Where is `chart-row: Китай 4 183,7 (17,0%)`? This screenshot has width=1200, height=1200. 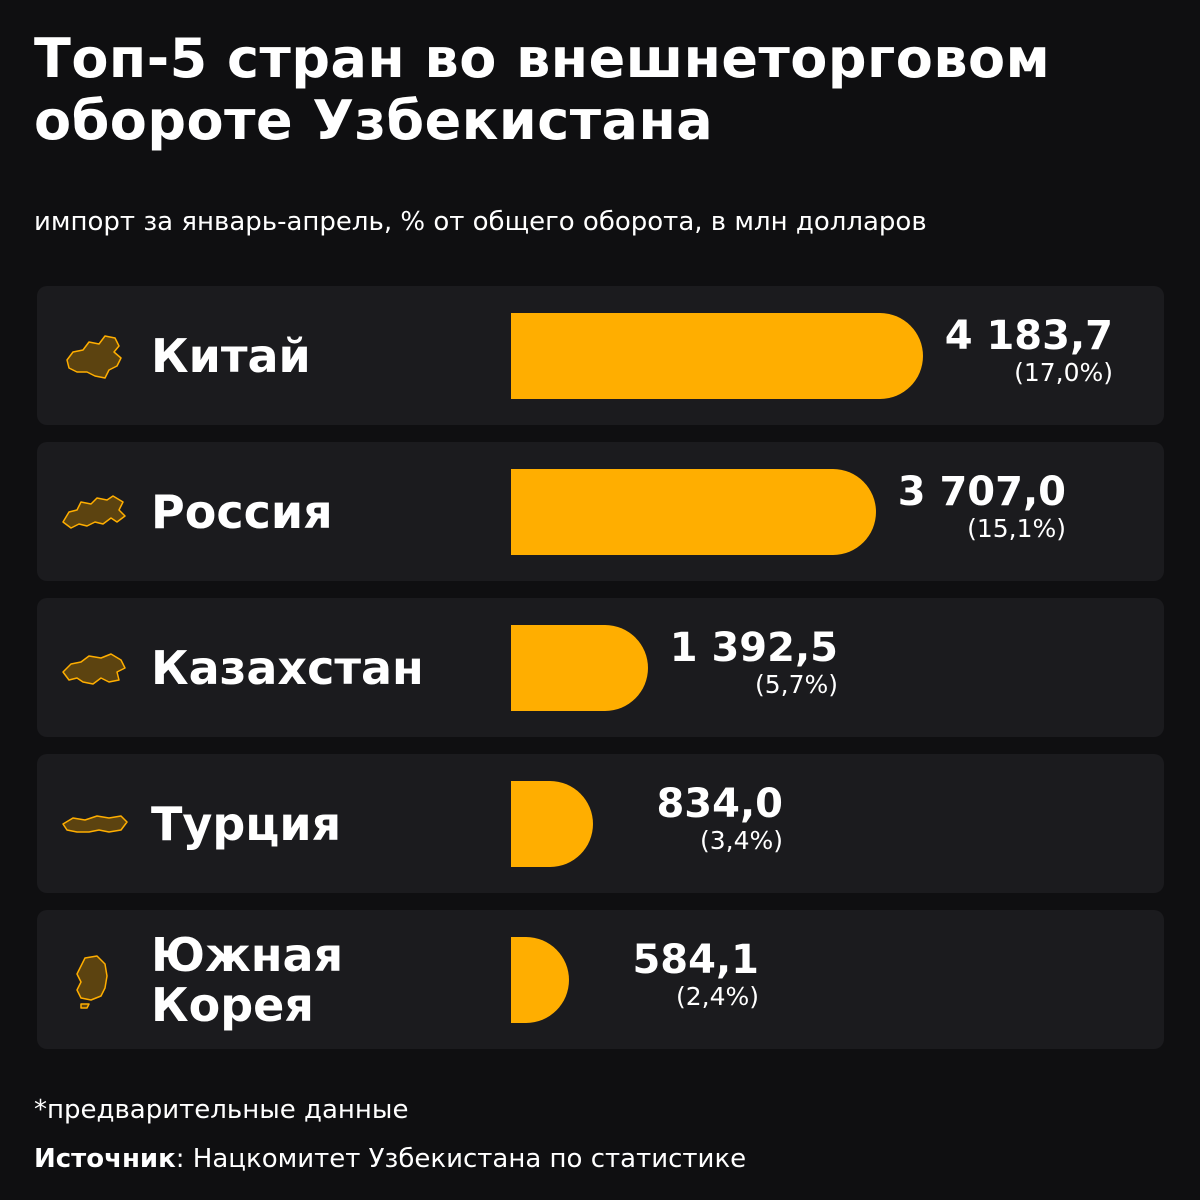 chart-row: Китай 4 183,7 (17,0%) is located at coordinates (600, 355).